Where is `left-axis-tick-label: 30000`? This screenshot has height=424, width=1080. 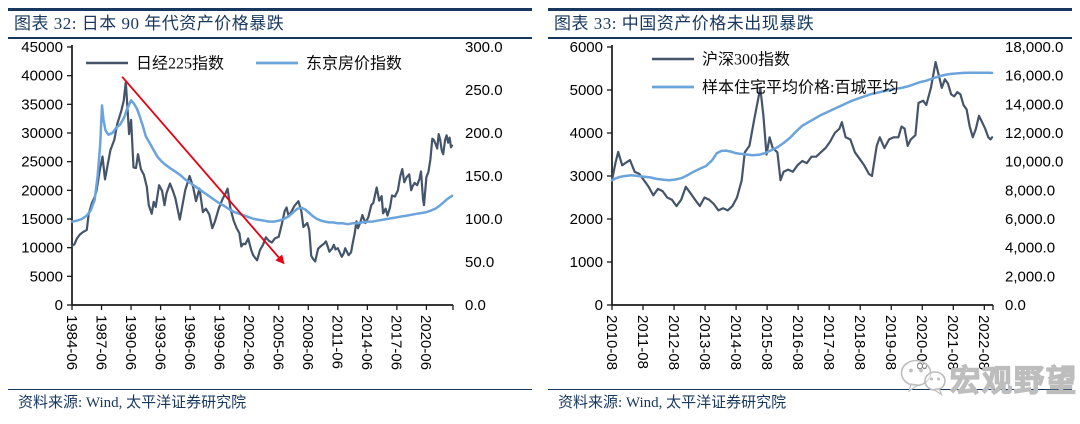
left-axis-tick-label: 30000 is located at coordinates (42, 133).